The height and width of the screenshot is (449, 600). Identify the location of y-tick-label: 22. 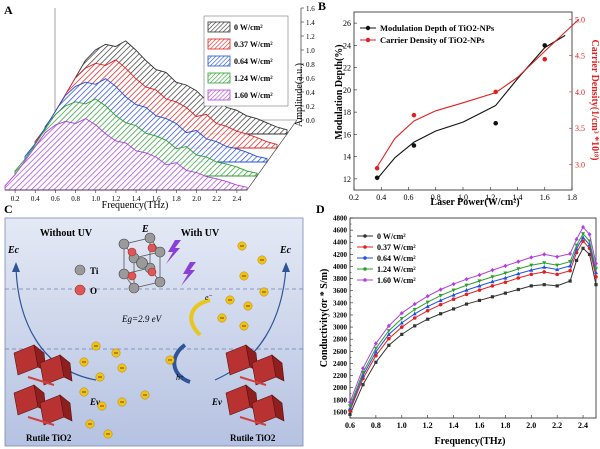
(347, 68).